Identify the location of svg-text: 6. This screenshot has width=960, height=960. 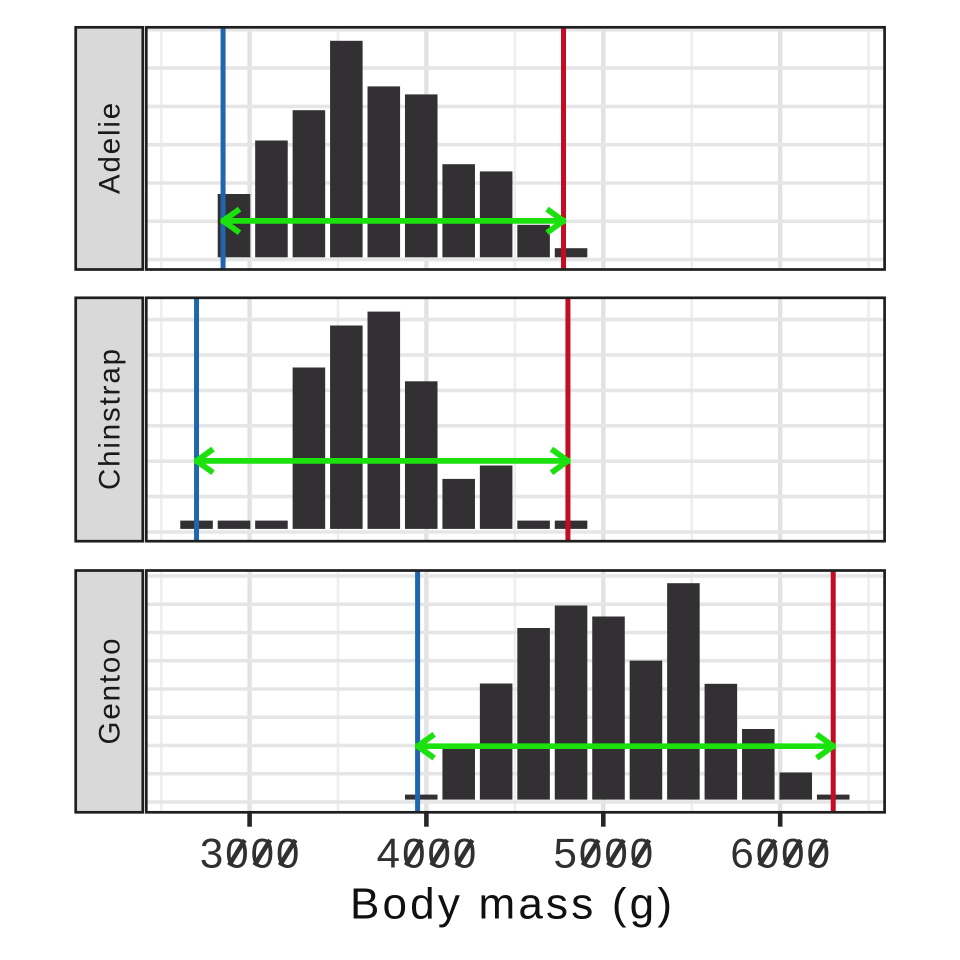
(741, 853).